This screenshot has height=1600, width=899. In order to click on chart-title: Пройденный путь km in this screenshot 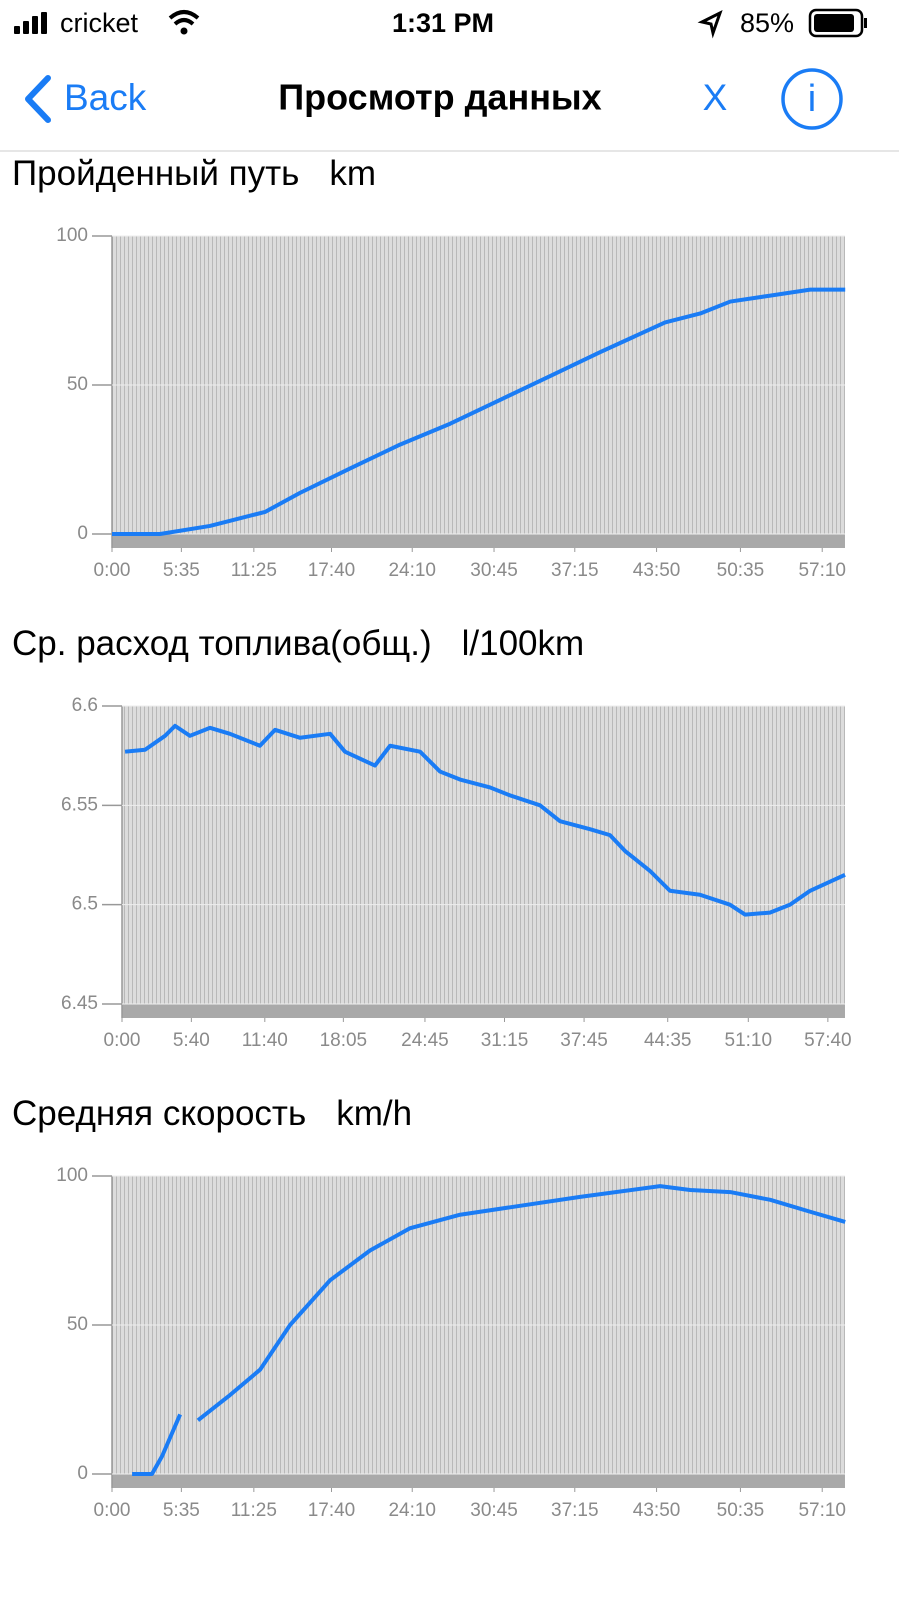, I will do `click(194, 173)`.